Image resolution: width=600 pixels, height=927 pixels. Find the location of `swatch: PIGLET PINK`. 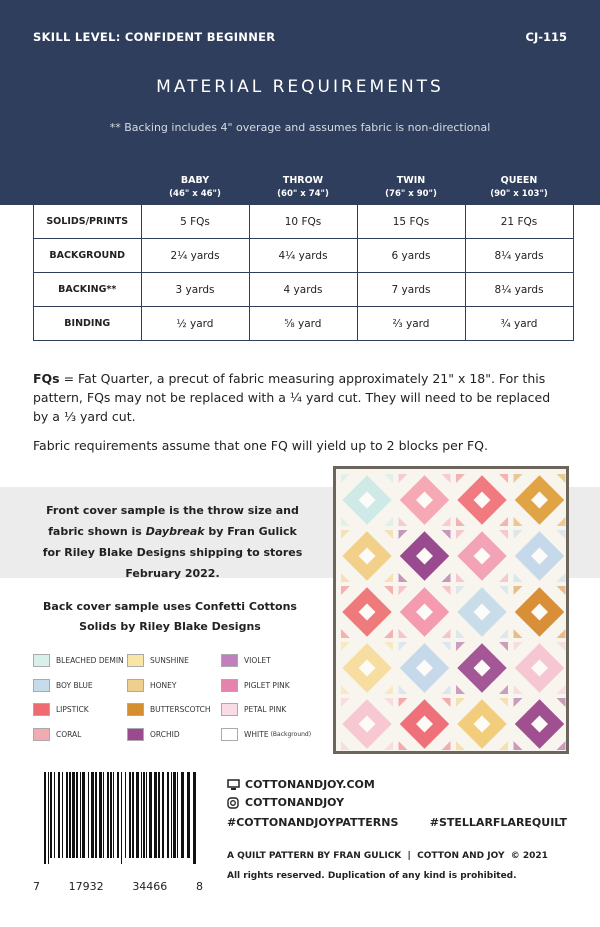

swatch: PIGLET PINK is located at coordinates (255, 685).